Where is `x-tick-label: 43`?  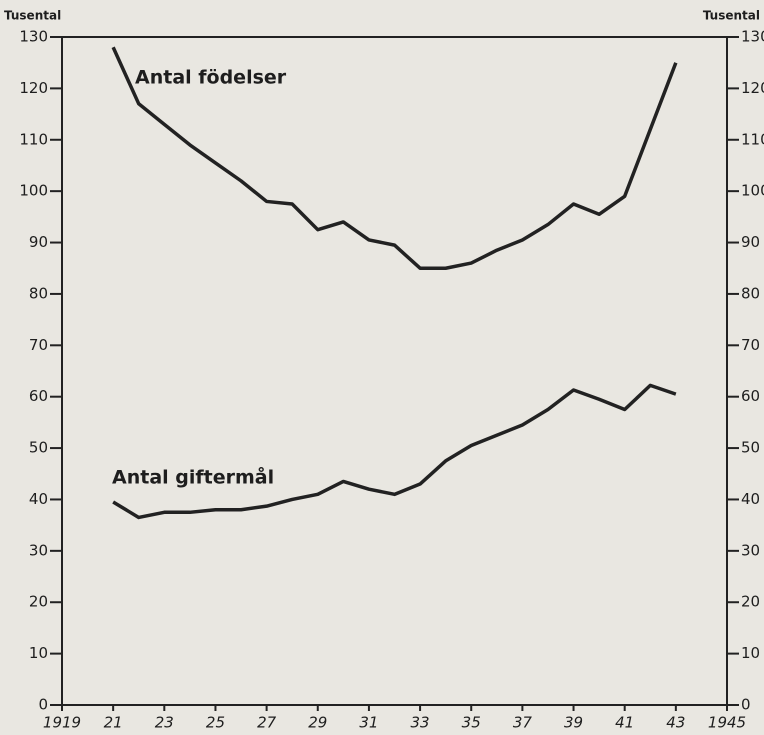 x-tick-label: 43 is located at coordinates (675, 723).